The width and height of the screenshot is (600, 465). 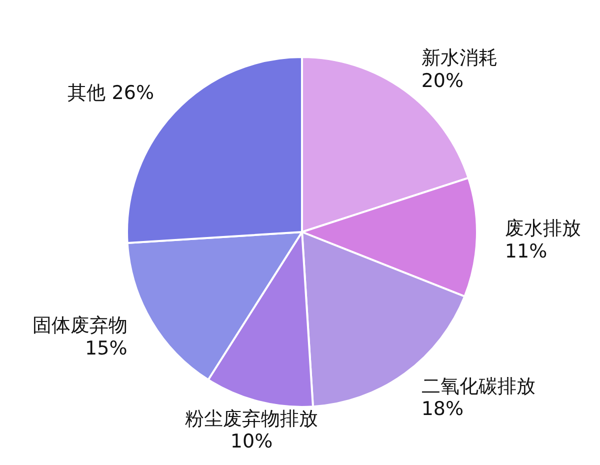 I want to click on data-label: 18%, so click(x=442, y=409).